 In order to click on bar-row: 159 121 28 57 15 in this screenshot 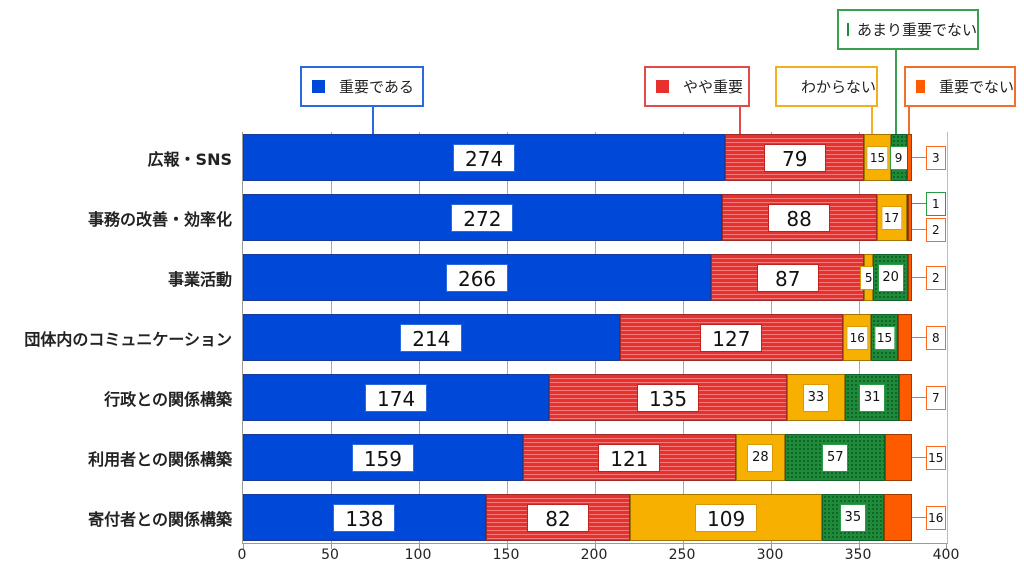, I will do `click(595, 457)`.